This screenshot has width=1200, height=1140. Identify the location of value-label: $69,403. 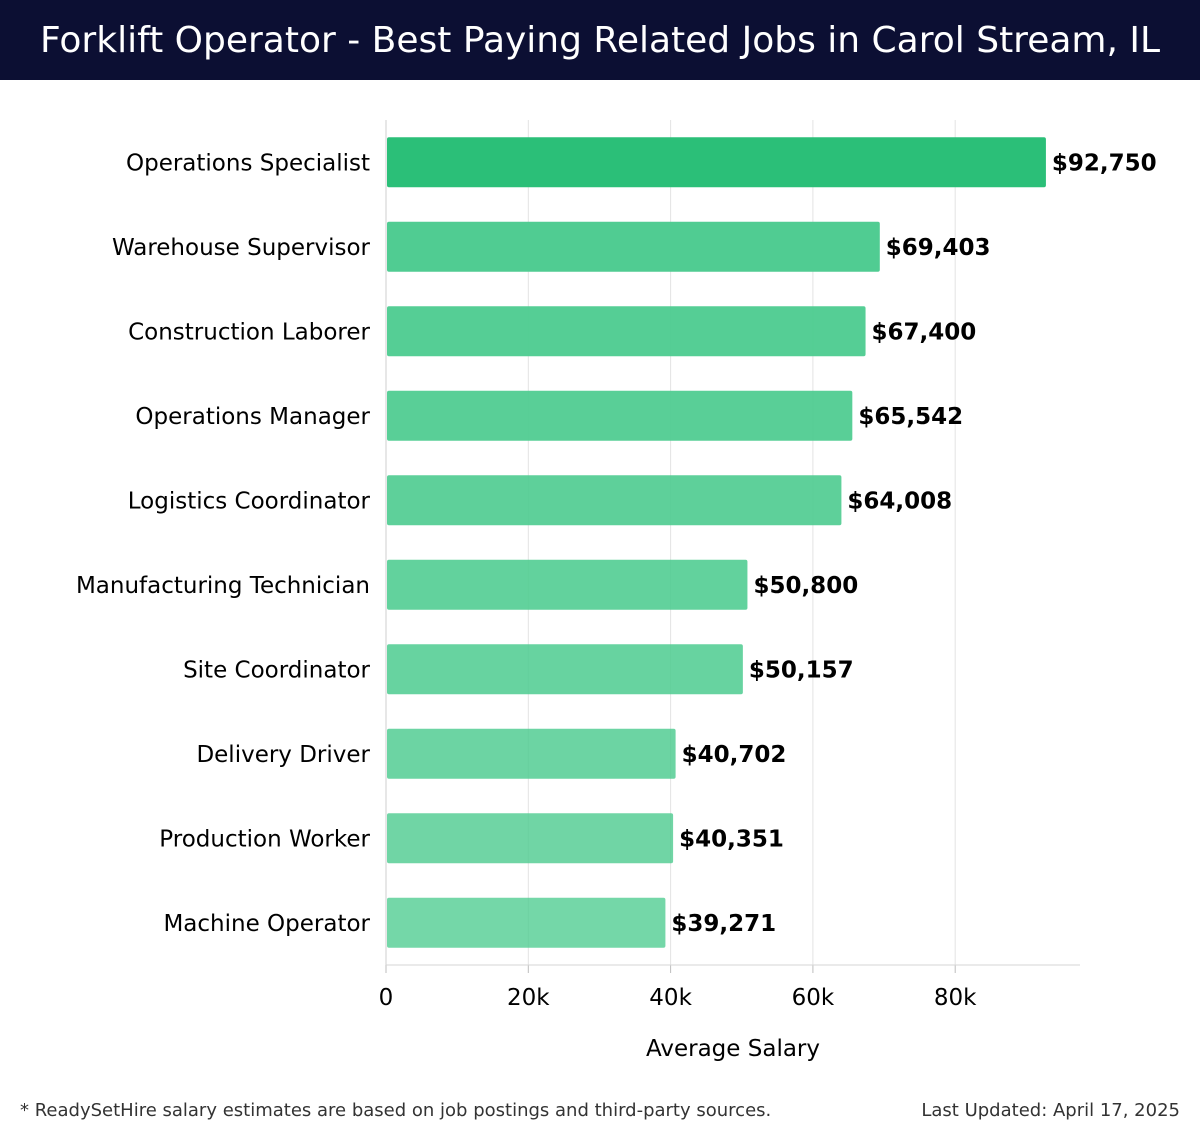
(938, 248).